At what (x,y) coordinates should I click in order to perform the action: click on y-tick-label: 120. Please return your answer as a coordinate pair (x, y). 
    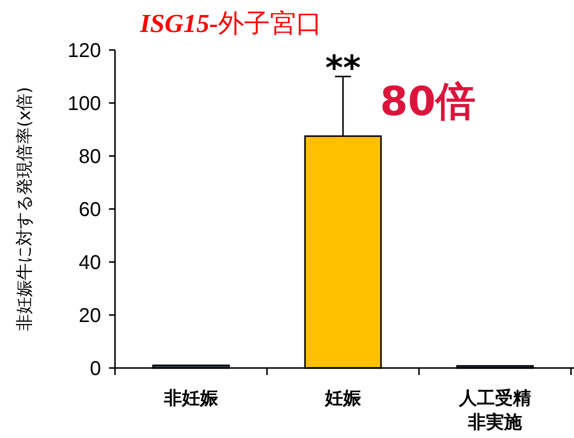
    Looking at the image, I should click on (84, 51).